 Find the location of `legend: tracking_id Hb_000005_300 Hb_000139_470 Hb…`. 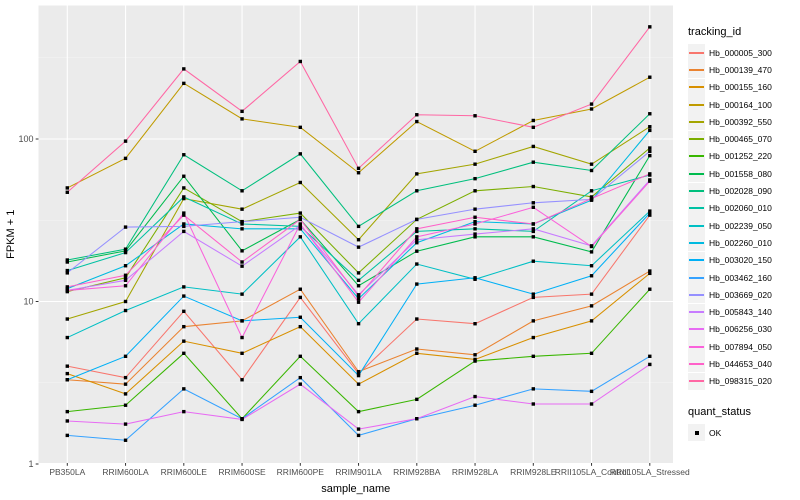

legend: tracking_id Hb_000005_300 Hb_000139_470 Hb… is located at coordinates (743, 234).